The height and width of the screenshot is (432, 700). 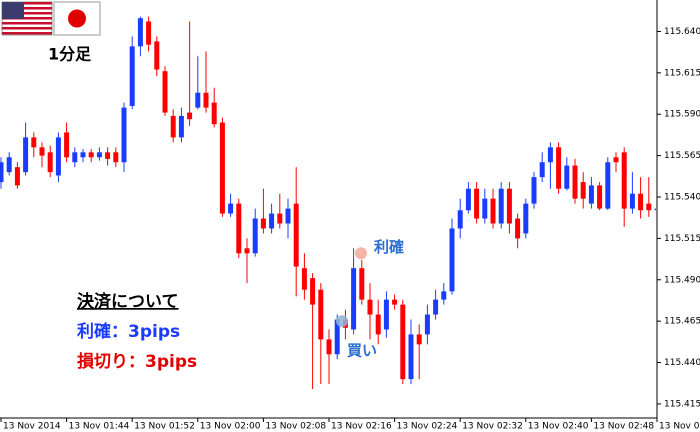 What do you see at coordinates (558, 427) in the screenshot?
I see `x-tick-label: 13 Nov 02:40` at bounding box center [558, 427].